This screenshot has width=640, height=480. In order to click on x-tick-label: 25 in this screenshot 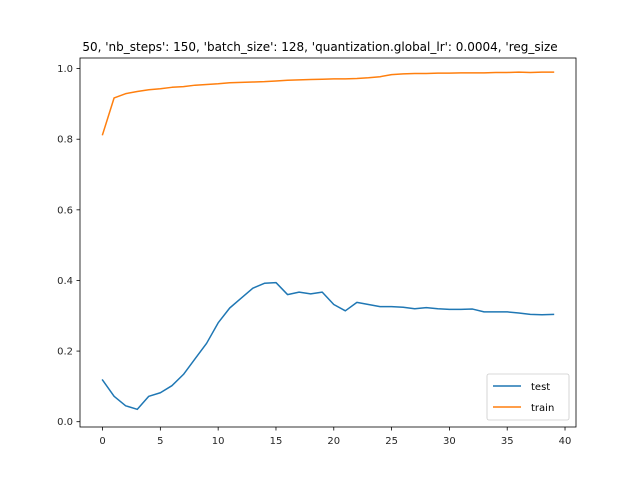, I will do `click(391, 441)`.